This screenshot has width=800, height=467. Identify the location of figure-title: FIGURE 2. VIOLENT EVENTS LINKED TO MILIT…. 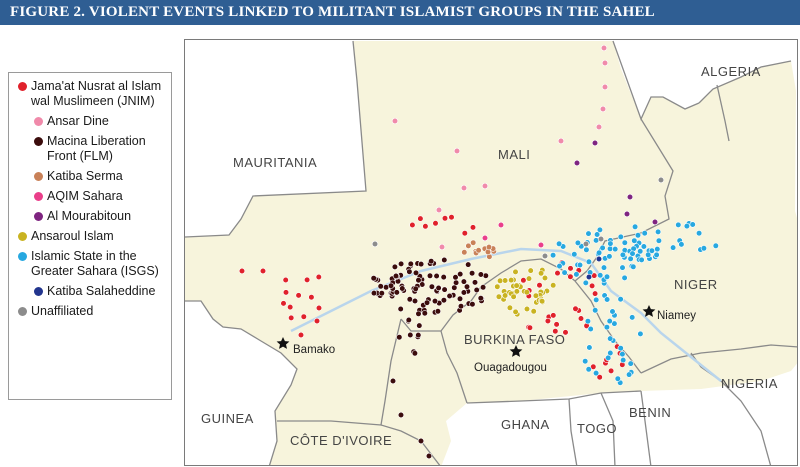
(400, 12).